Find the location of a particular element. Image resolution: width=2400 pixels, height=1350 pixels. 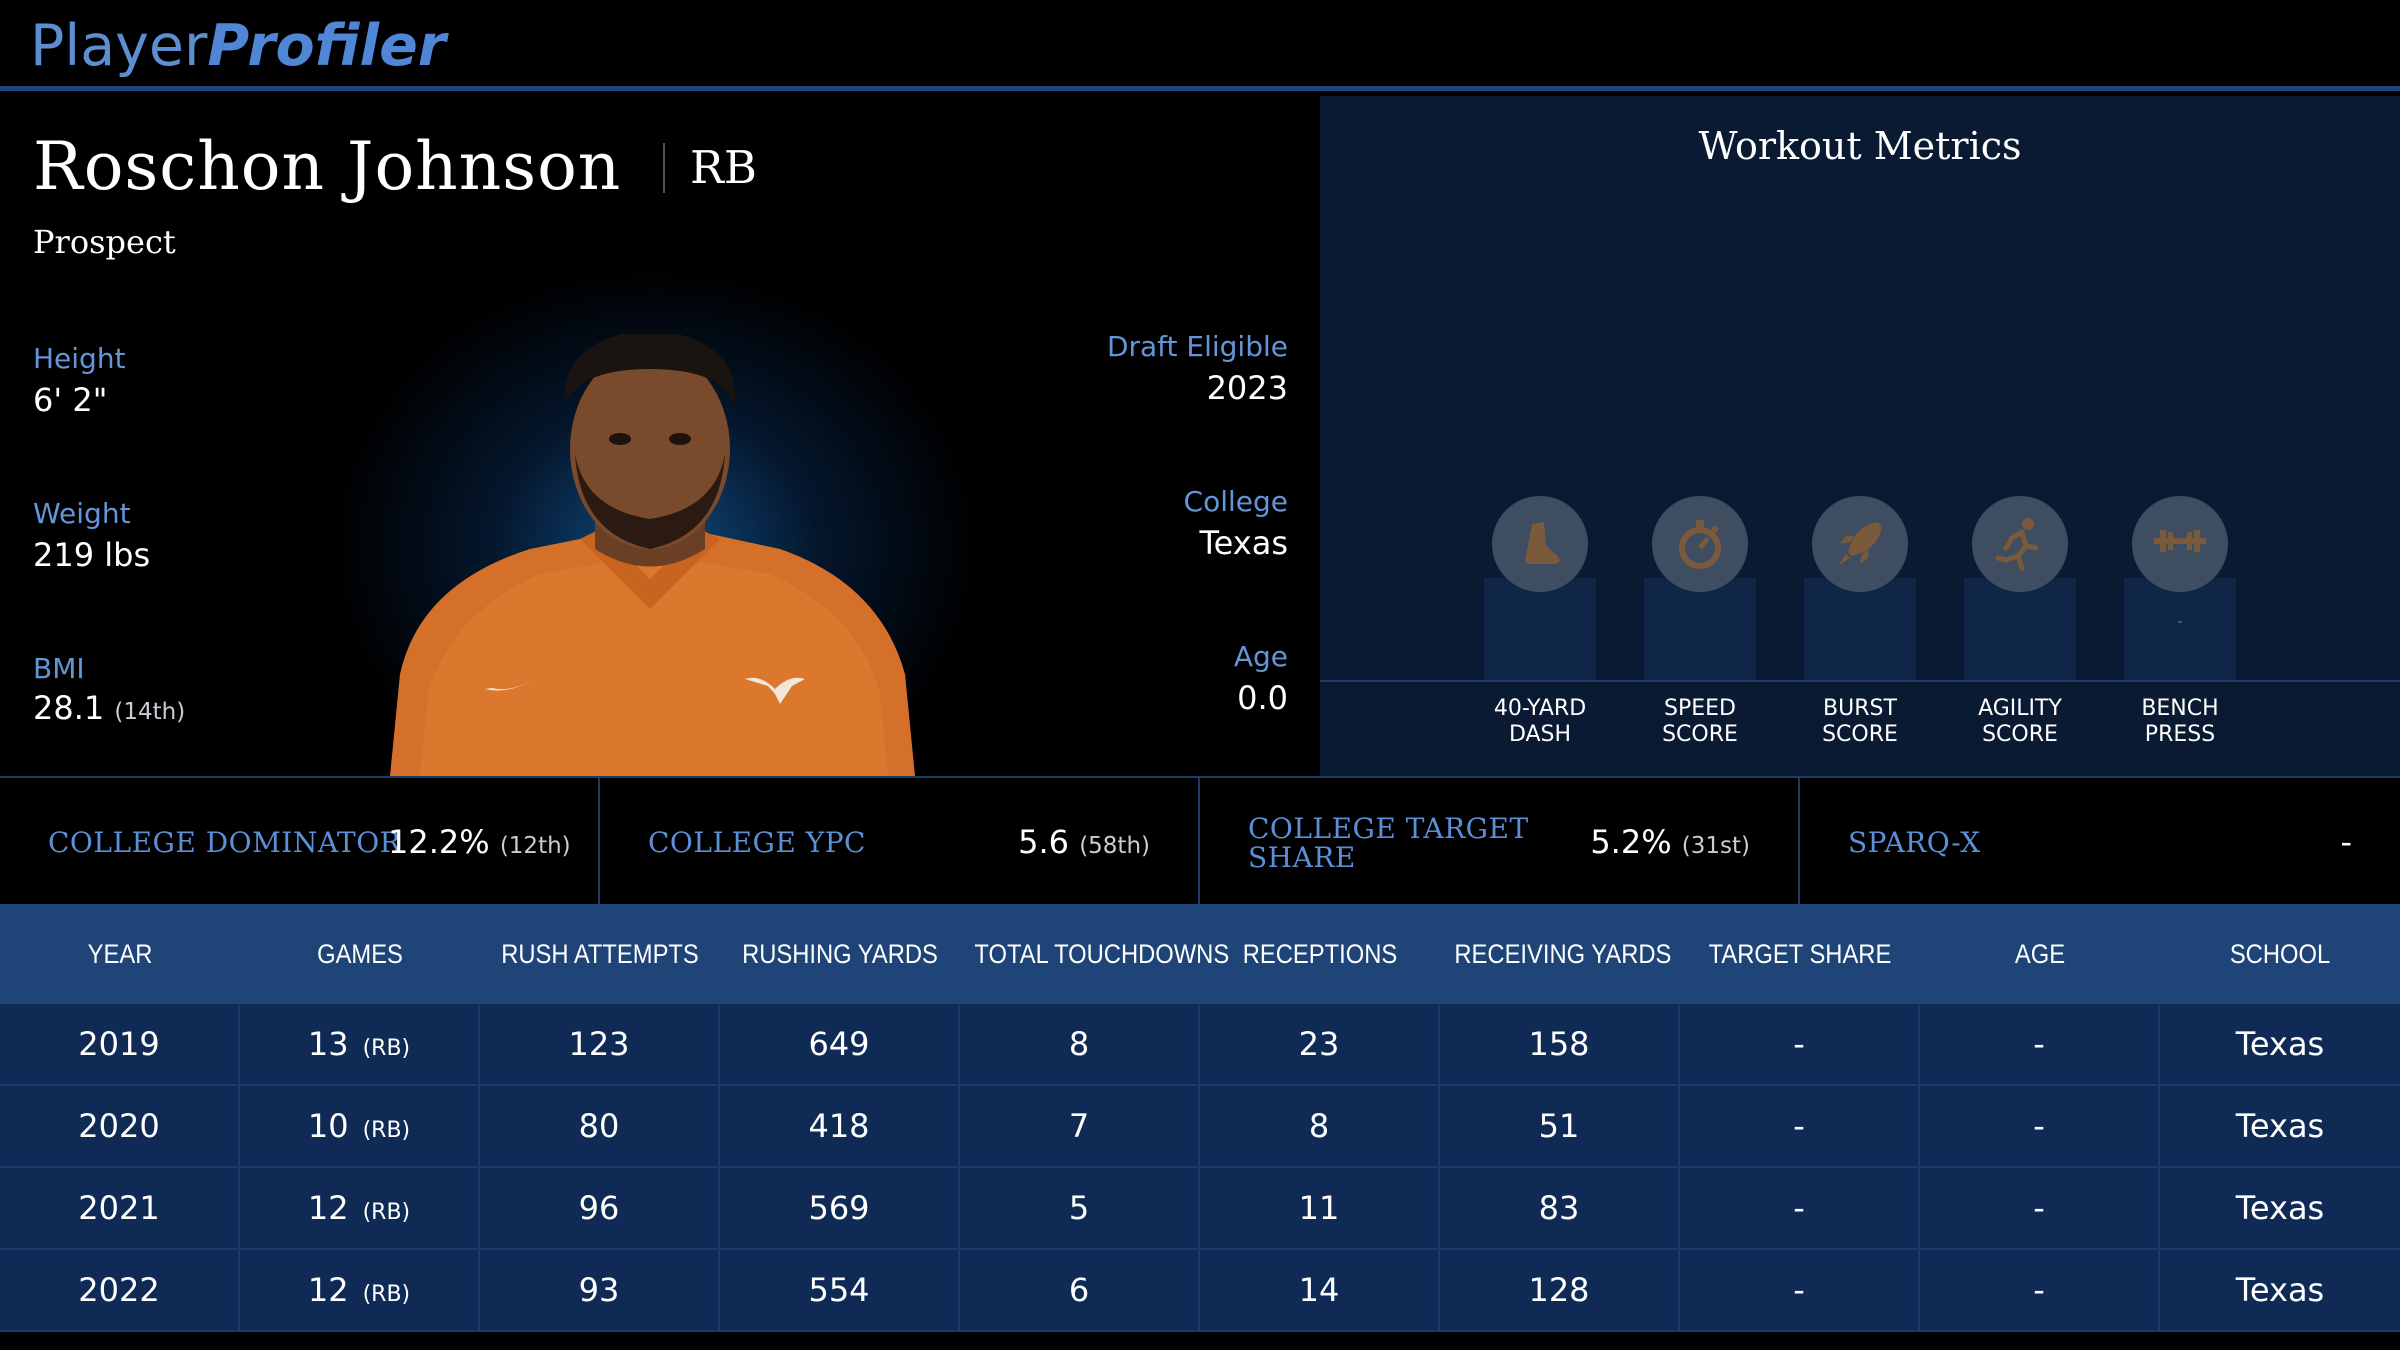

logo-player: Player is located at coordinates (119, 46).